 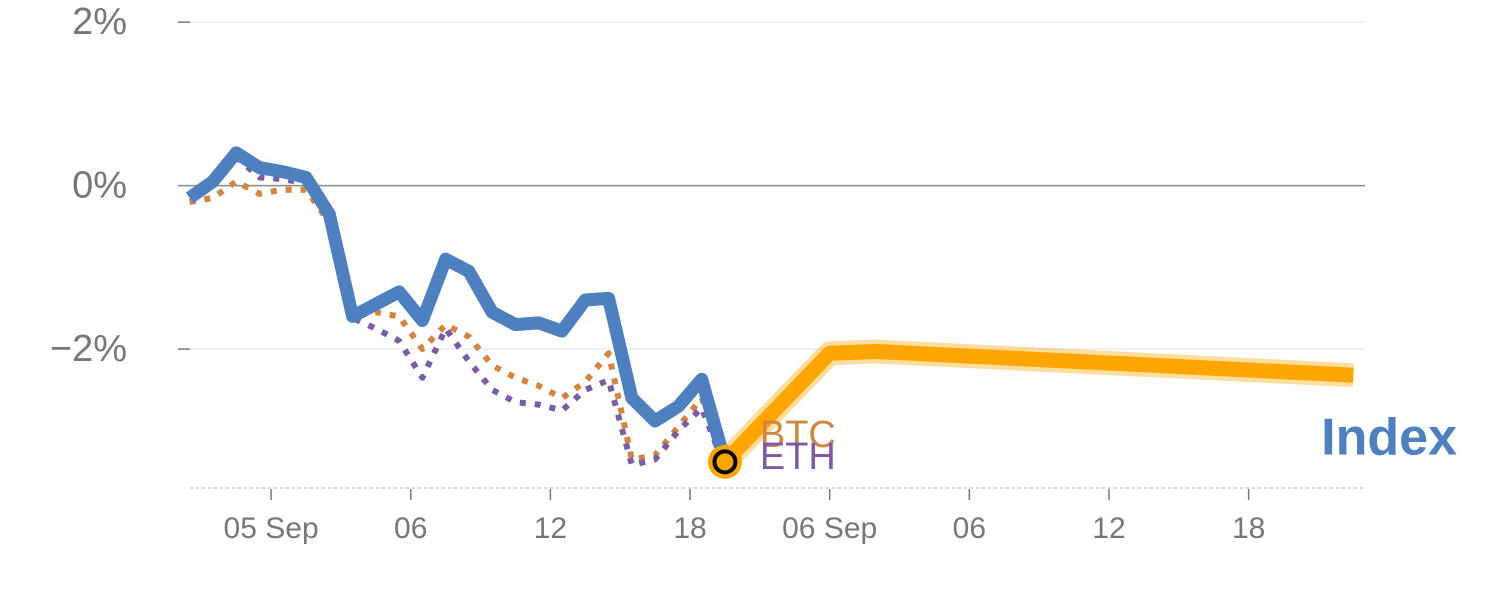 I want to click on y-tick-label: 2%, so click(x=99, y=22).